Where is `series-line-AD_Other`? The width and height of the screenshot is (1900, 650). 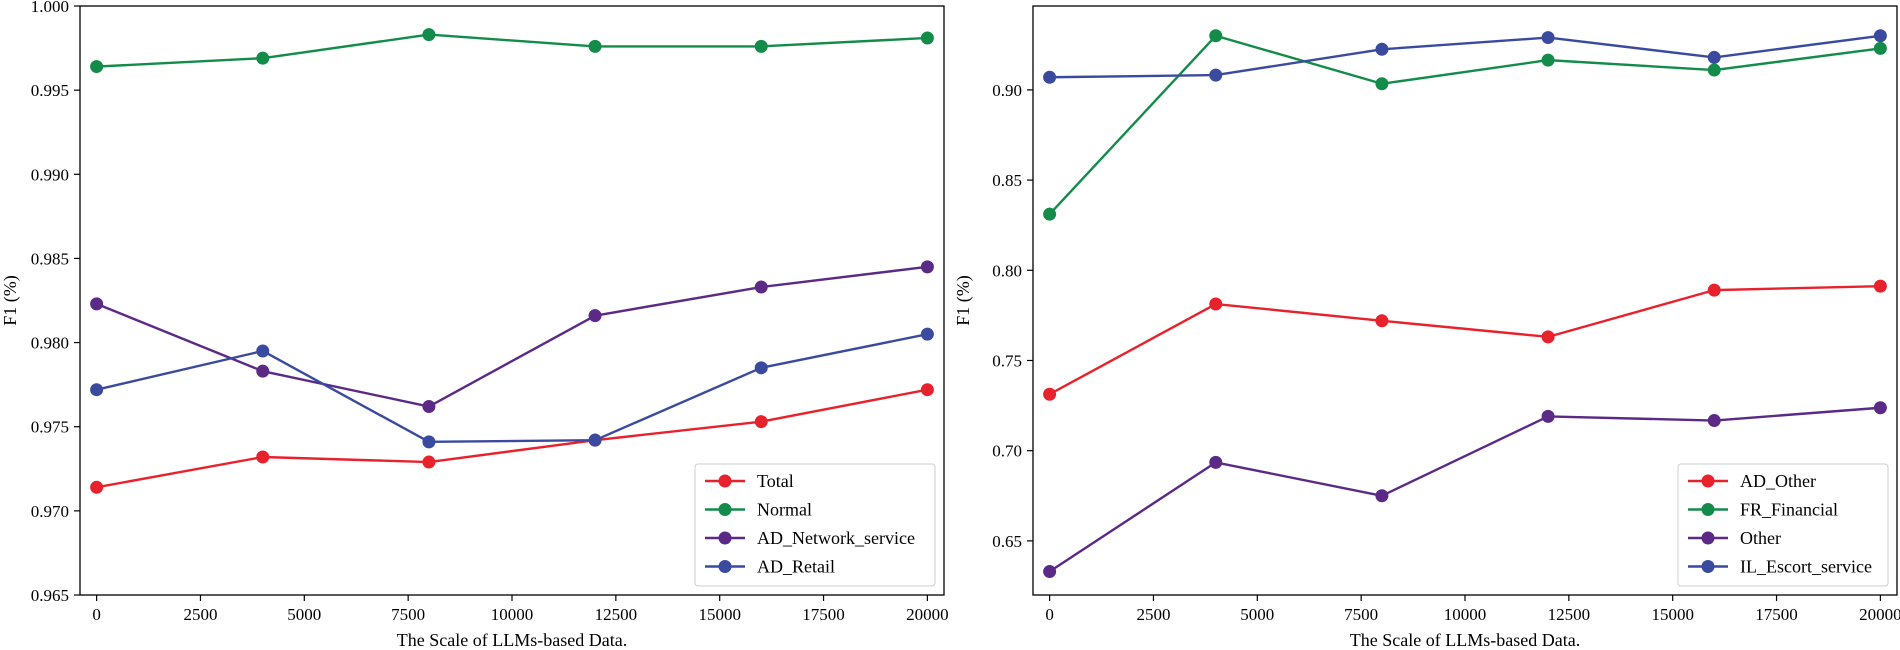 series-line-AD_Other is located at coordinates (1465, 340).